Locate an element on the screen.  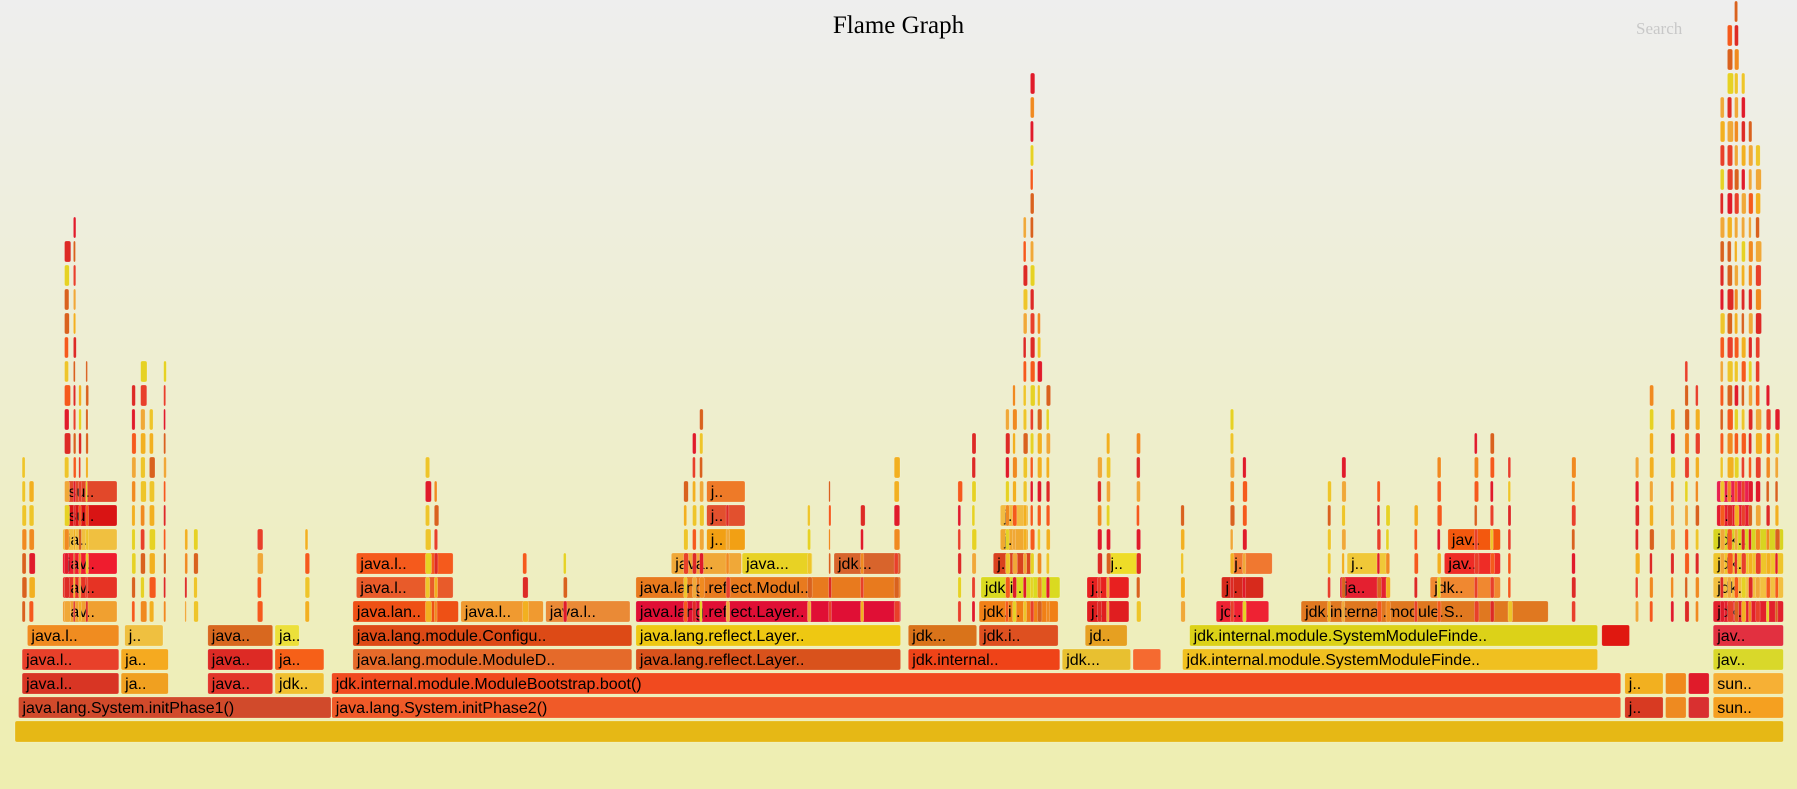
flame-frame: j.. is located at coordinates (726, 491).